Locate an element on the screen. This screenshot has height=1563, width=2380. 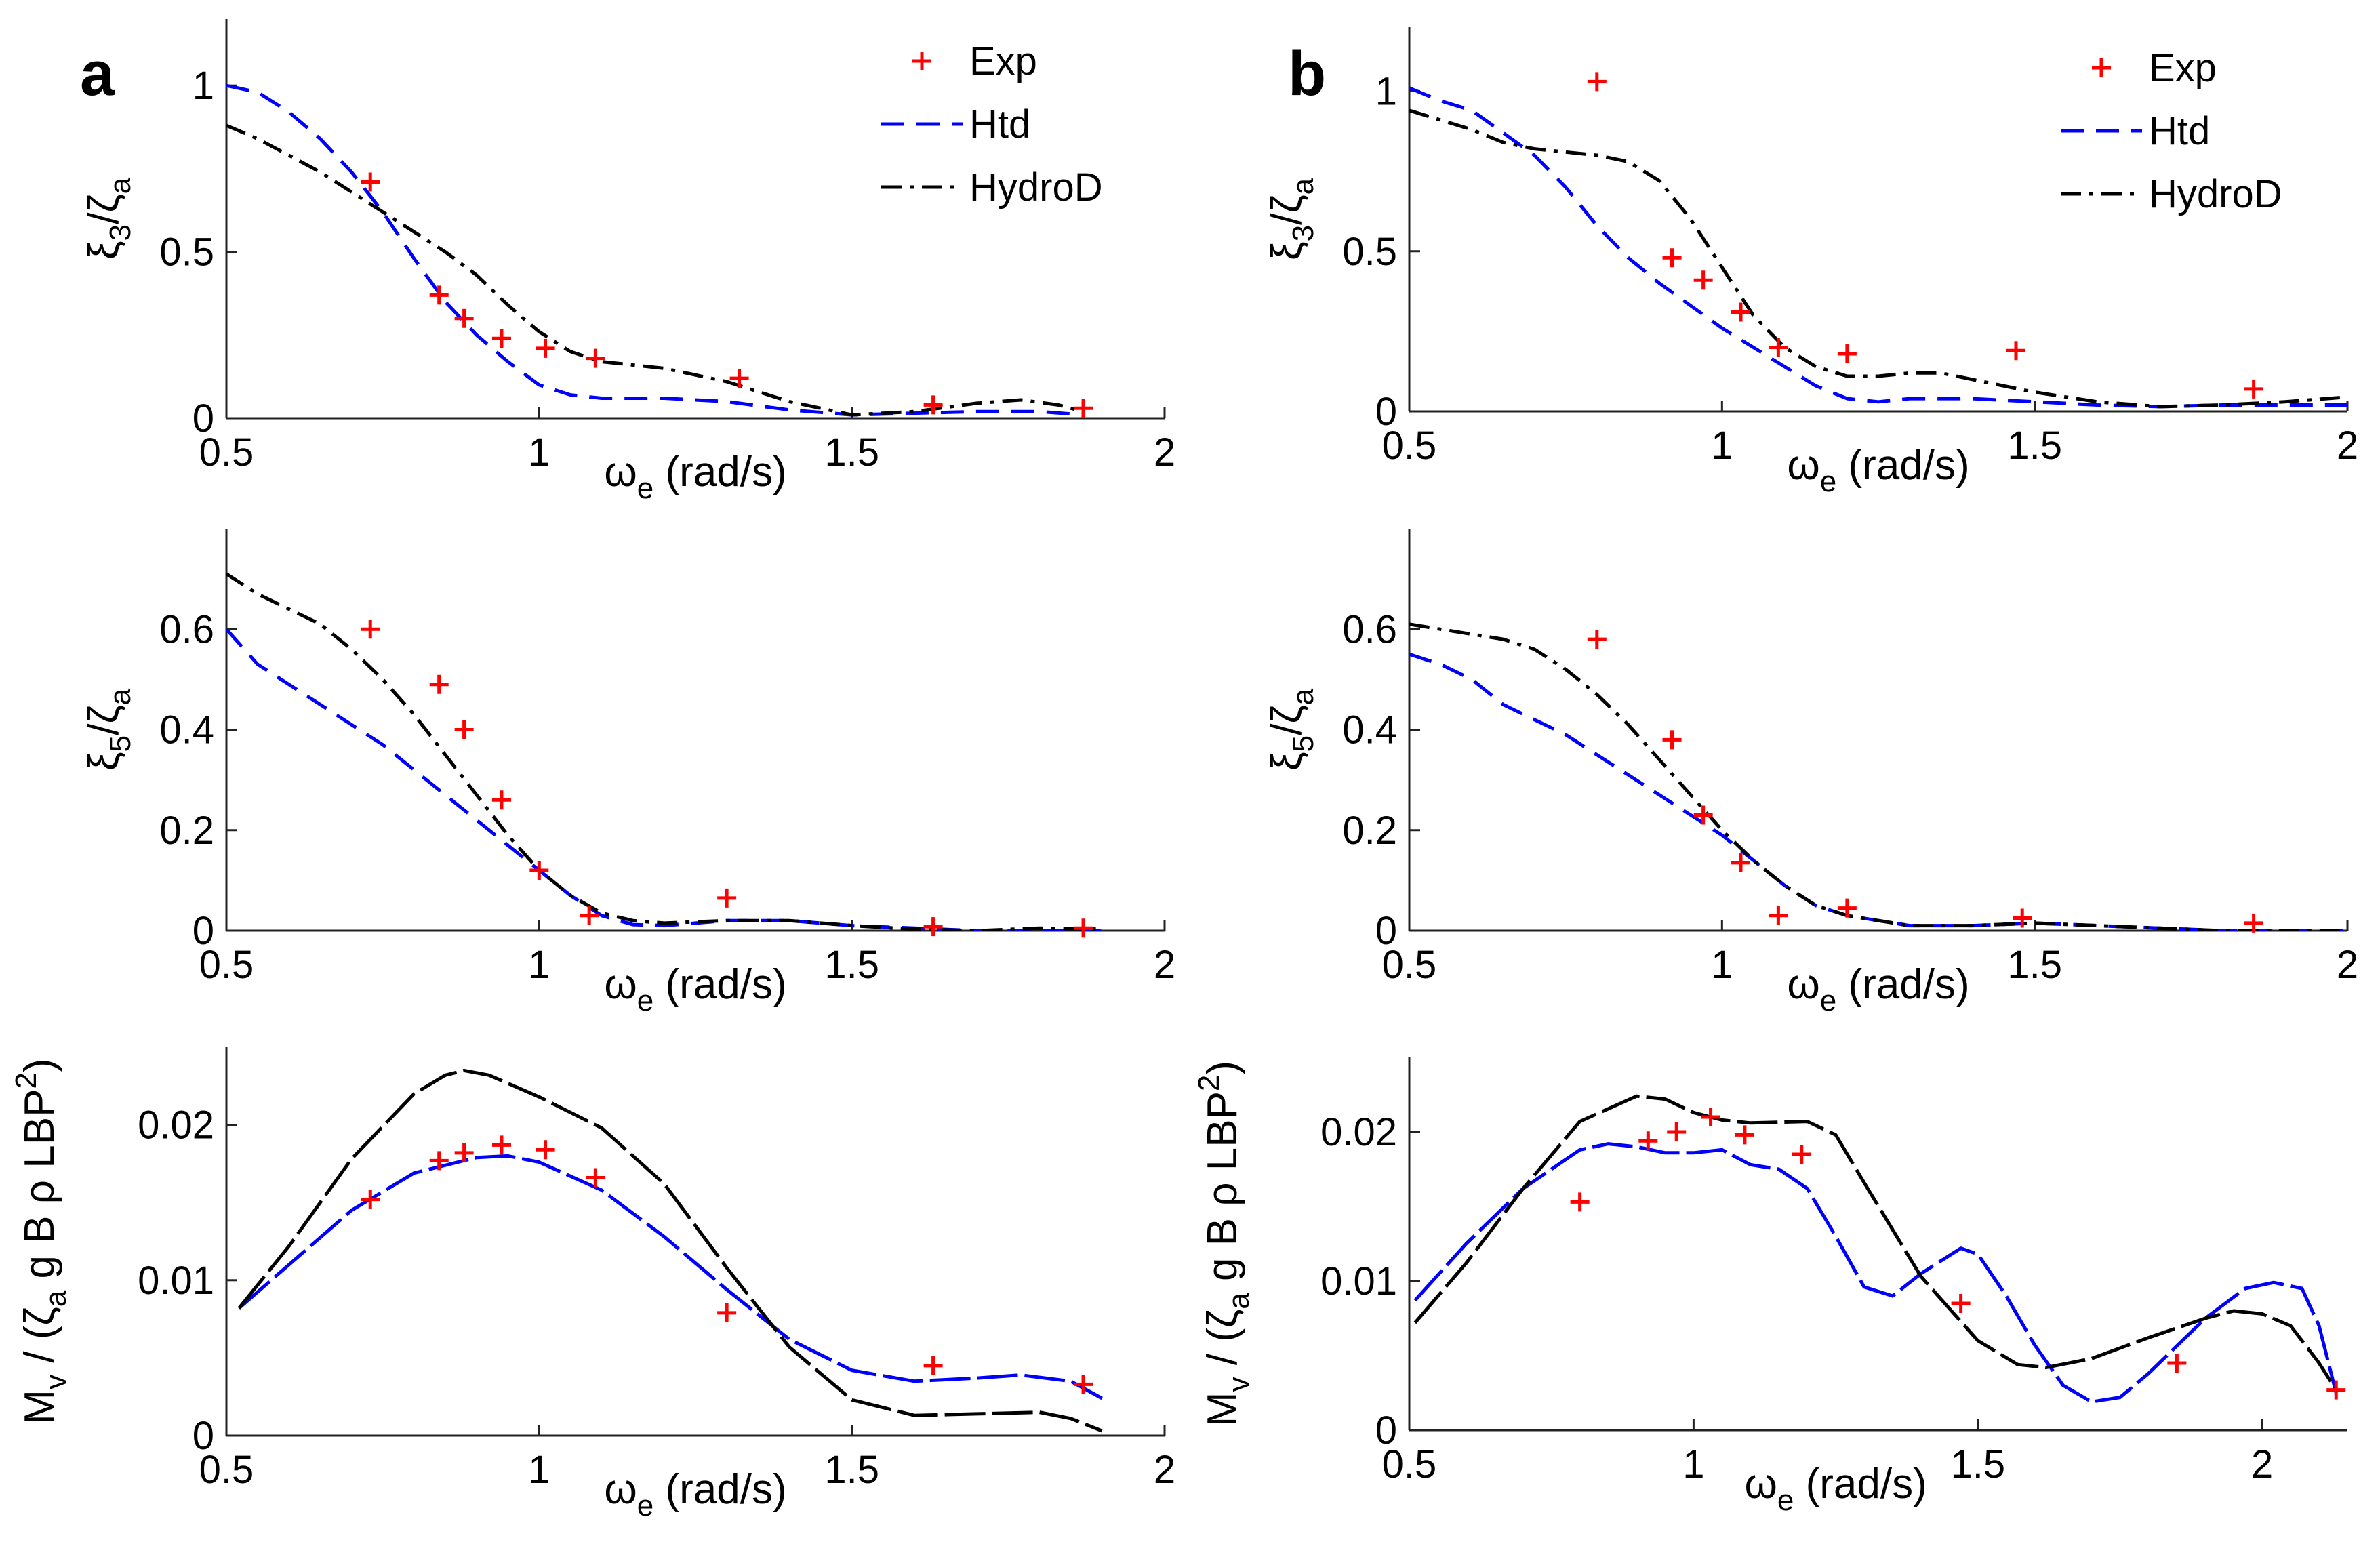
y-tick-label: 0.2 is located at coordinates (187, 831).